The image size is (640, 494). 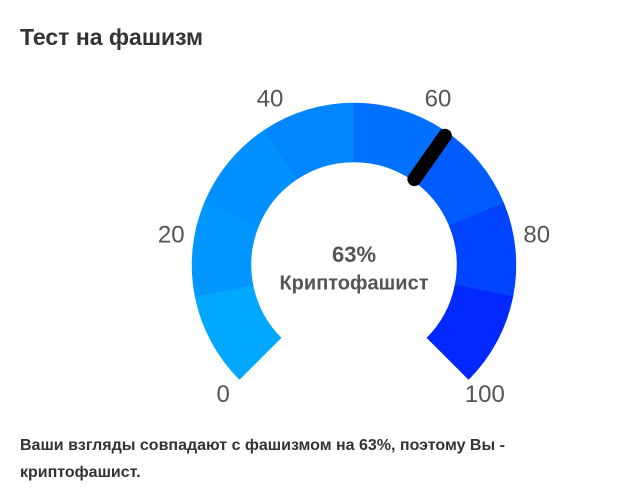 I want to click on needle, so click(x=429, y=157).